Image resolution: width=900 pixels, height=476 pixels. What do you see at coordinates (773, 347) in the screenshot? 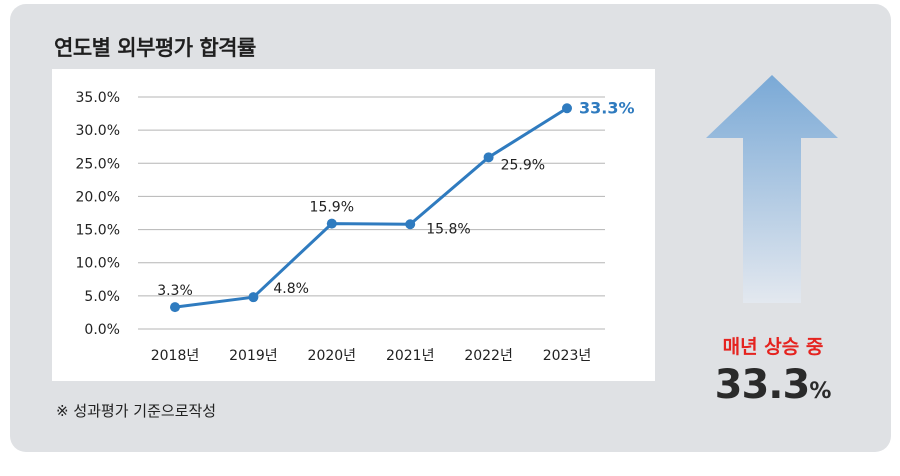
I see `trend-label: 매년 상승 중` at bounding box center [773, 347].